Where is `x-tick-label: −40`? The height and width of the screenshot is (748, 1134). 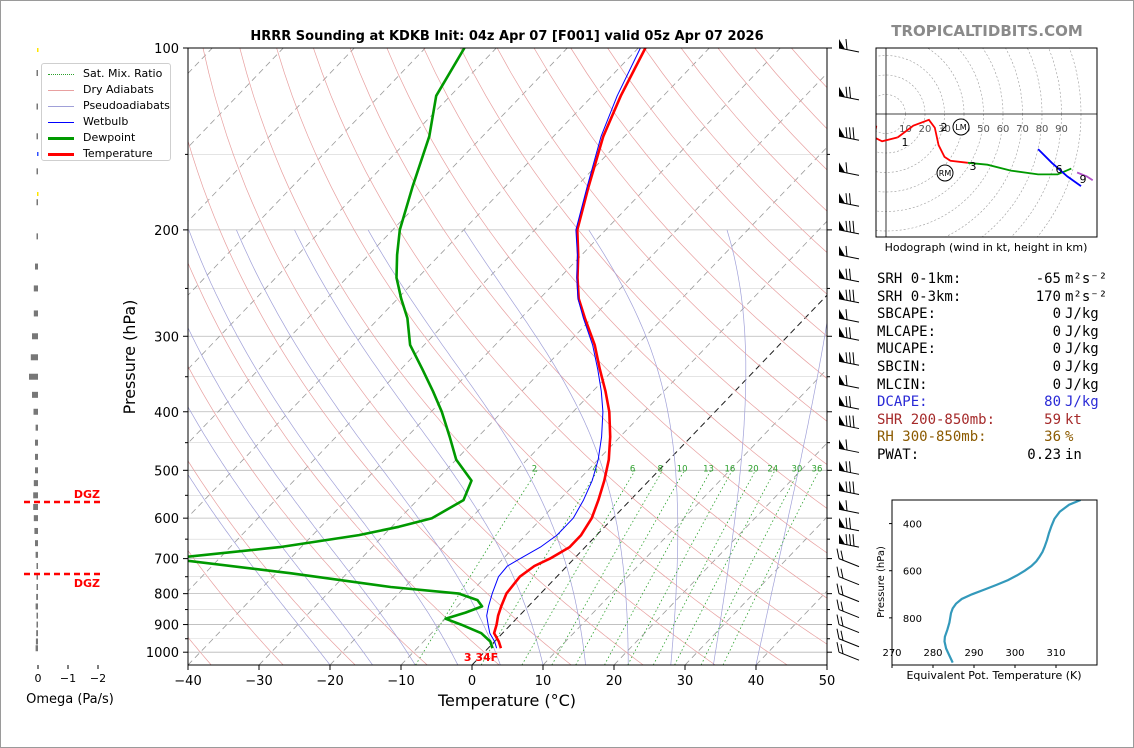
x-tick-label: −40 is located at coordinates (187, 681).